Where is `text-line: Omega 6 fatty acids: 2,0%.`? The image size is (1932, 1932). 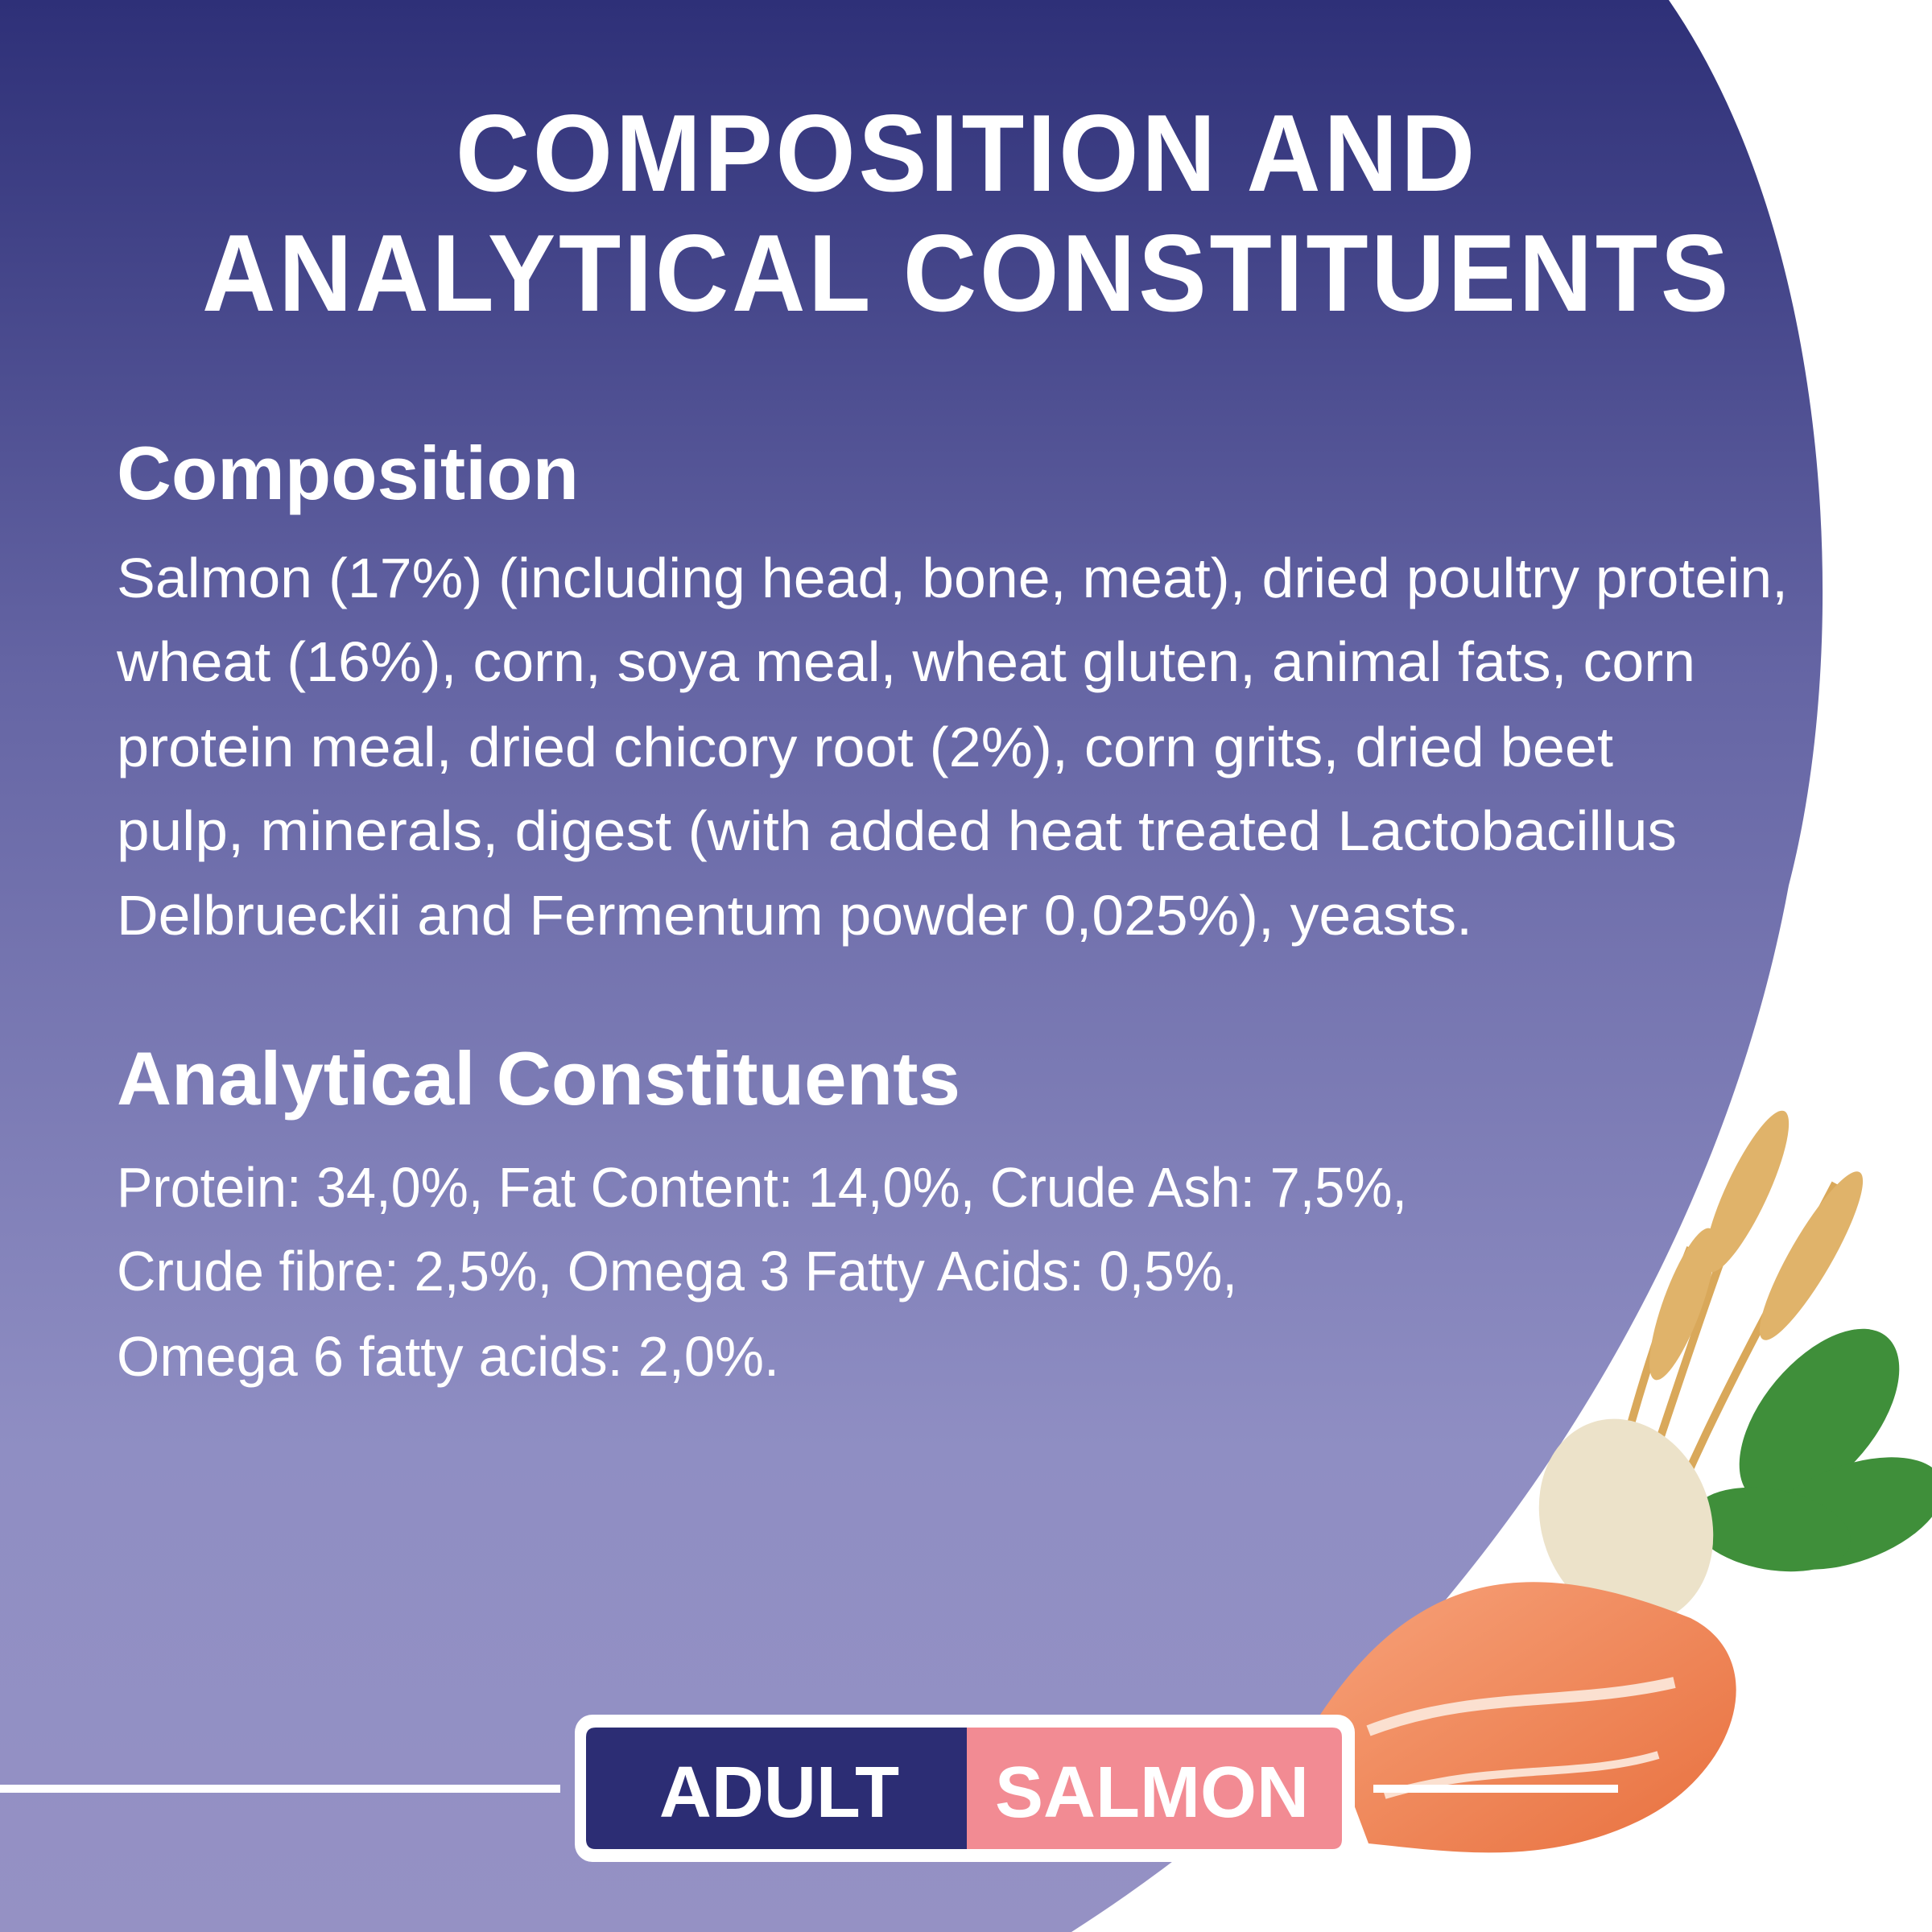
text-line: Omega 6 fatty acids: 2,0%. is located at coordinates (448, 1356).